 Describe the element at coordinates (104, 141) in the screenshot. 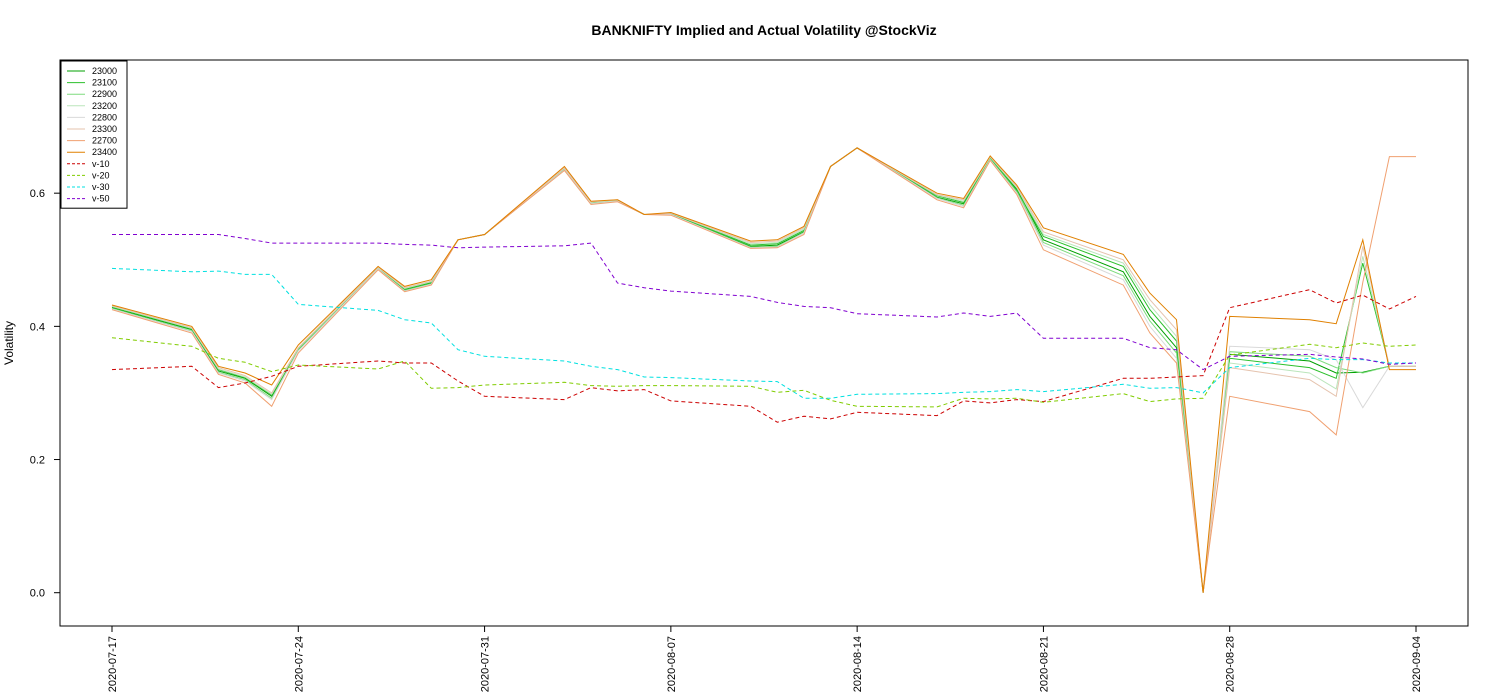

I see `legend-label-22700: 22700` at that location.